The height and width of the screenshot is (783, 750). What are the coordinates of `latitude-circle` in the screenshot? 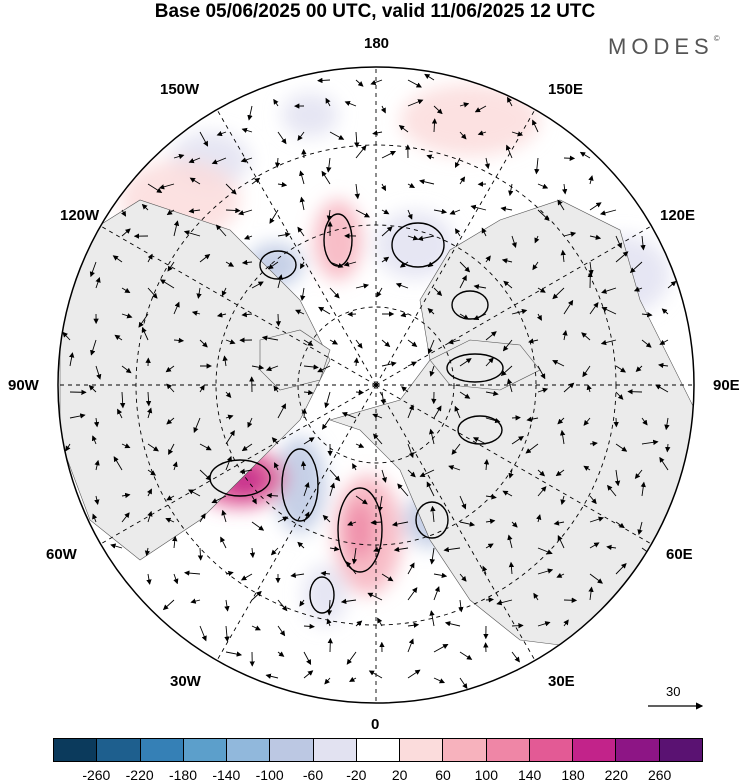 It's located at (376, 385).